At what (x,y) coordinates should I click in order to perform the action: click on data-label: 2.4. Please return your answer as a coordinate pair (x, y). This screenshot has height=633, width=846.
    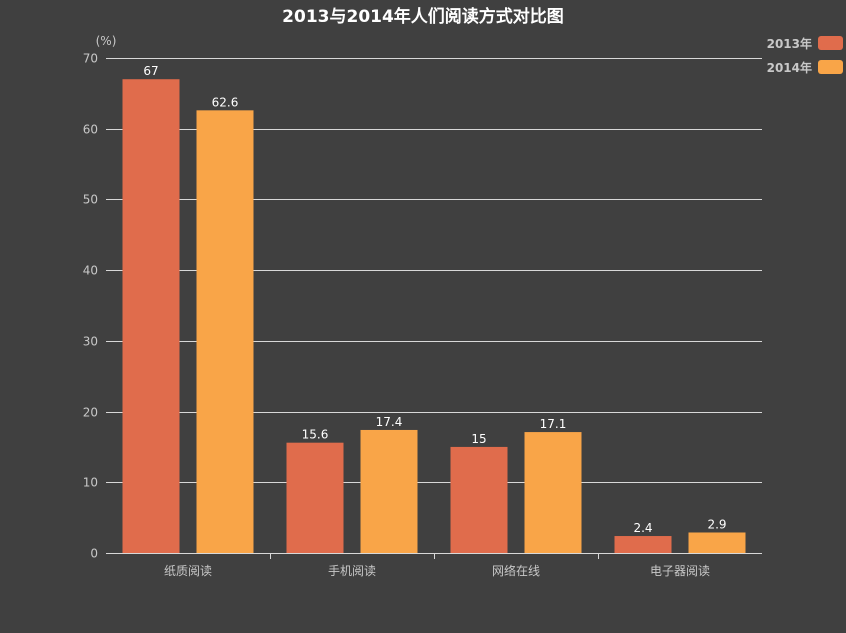
    Looking at the image, I should click on (642, 528).